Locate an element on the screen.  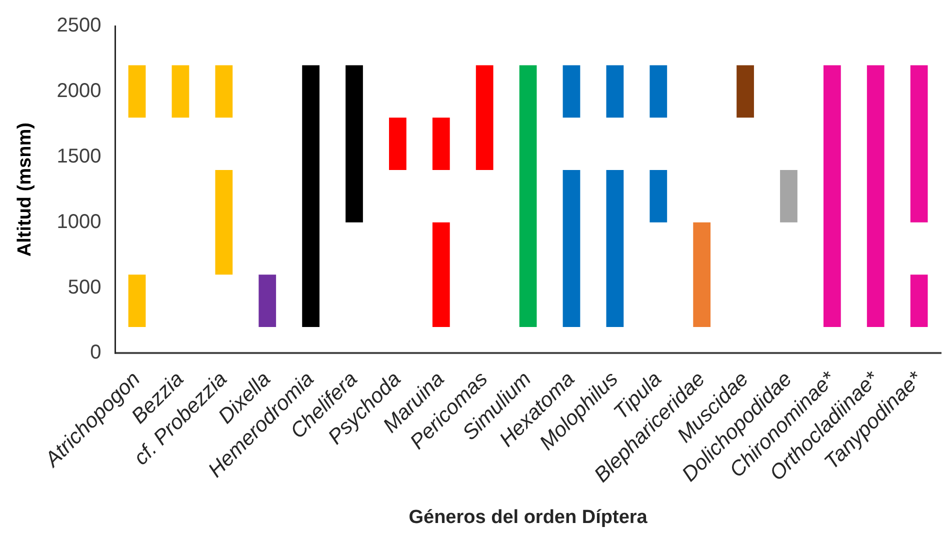
y-tick-label: 0 is located at coordinates (96, 353).